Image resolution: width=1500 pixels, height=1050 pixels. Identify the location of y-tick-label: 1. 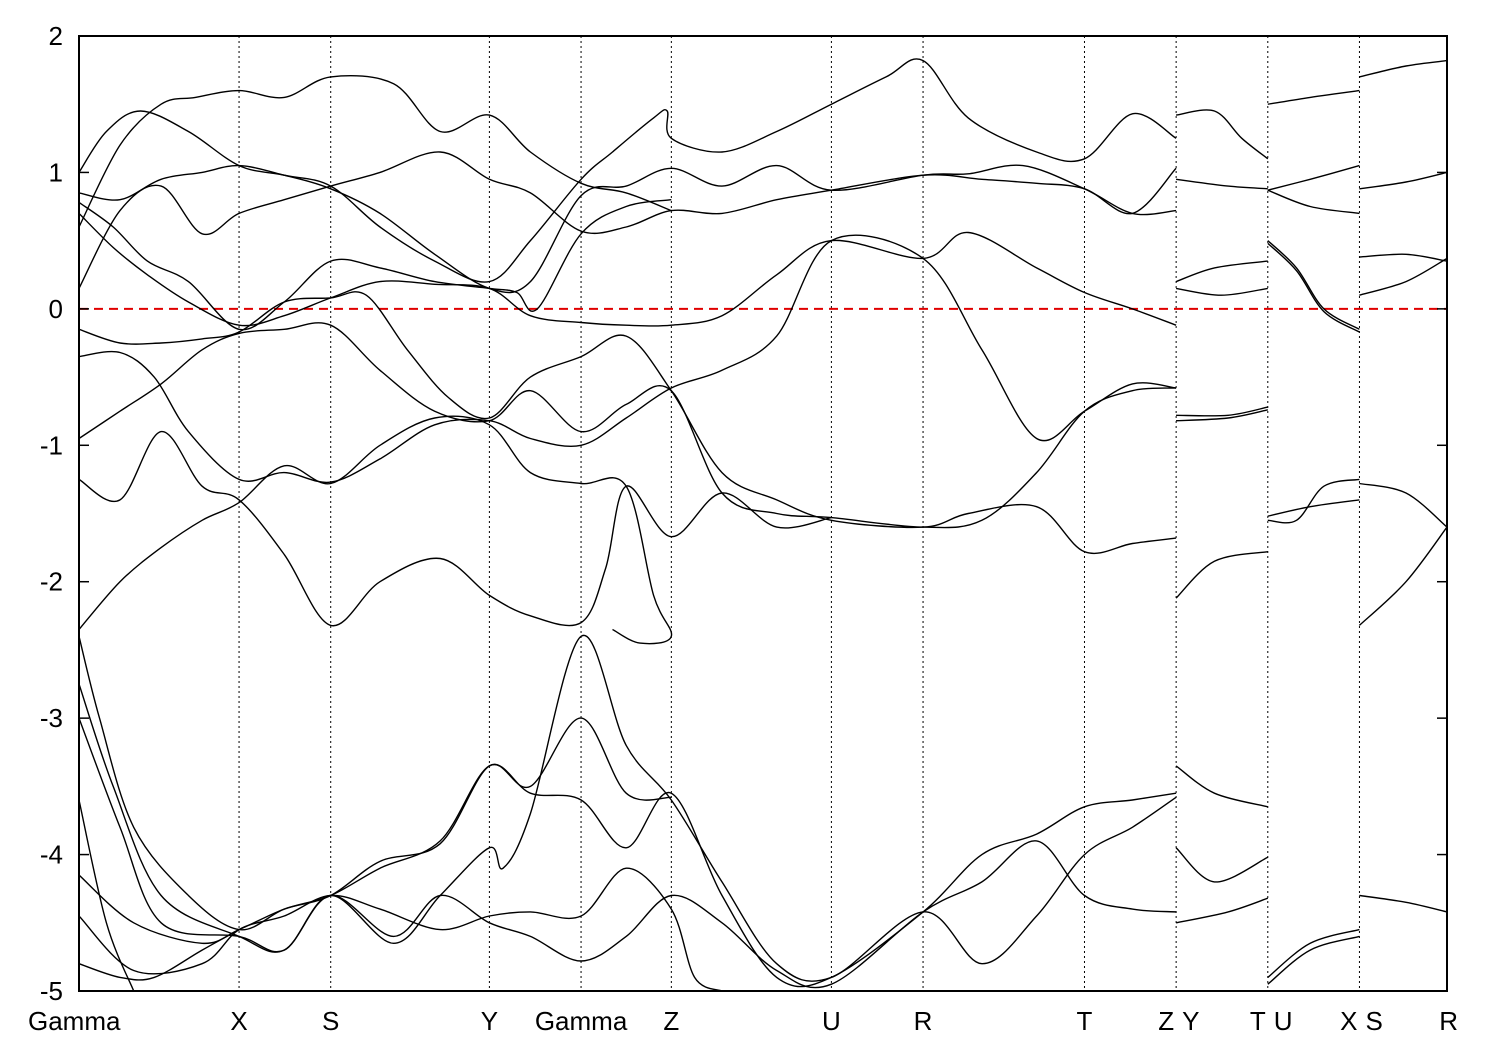
(56, 172).